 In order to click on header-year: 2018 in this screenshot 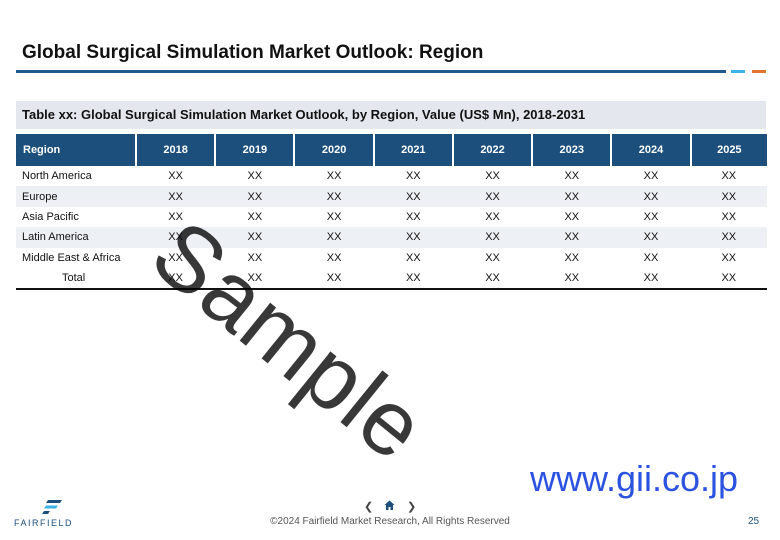, I will do `click(175, 150)`.